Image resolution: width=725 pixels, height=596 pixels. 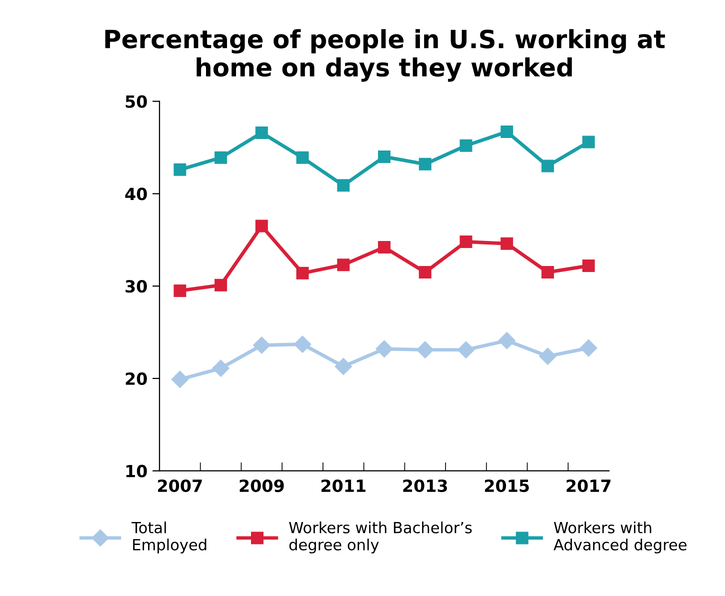 What do you see at coordinates (620, 538) in the screenshot?
I see `legend-label: Workers with Advanced degree` at bounding box center [620, 538].